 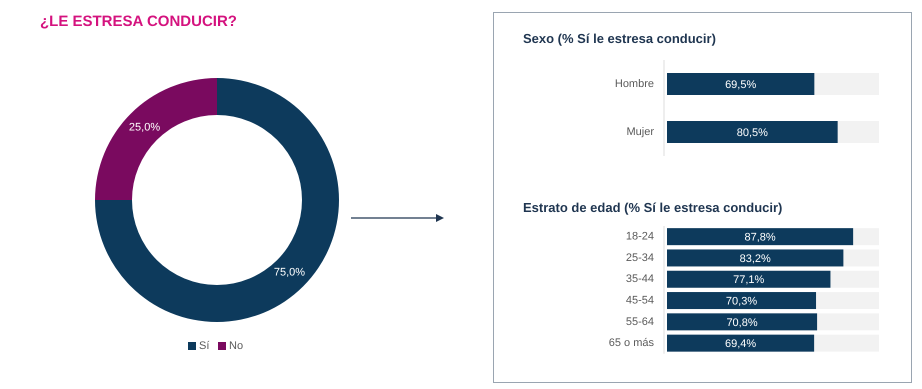 I want to click on data-label: 83,2%, so click(x=755, y=258).